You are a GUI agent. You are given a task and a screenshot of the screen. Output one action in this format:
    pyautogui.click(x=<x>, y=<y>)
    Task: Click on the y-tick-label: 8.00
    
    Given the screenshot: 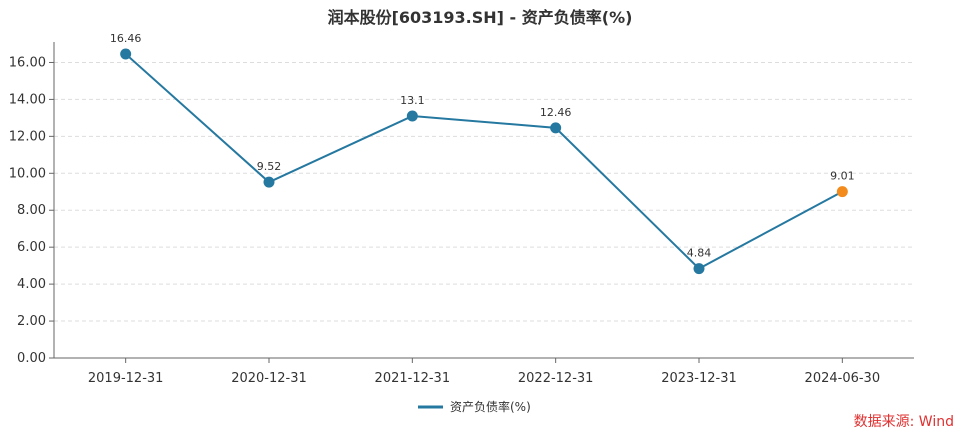 What is the action you would take?
    pyautogui.click(x=31, y=210)
    